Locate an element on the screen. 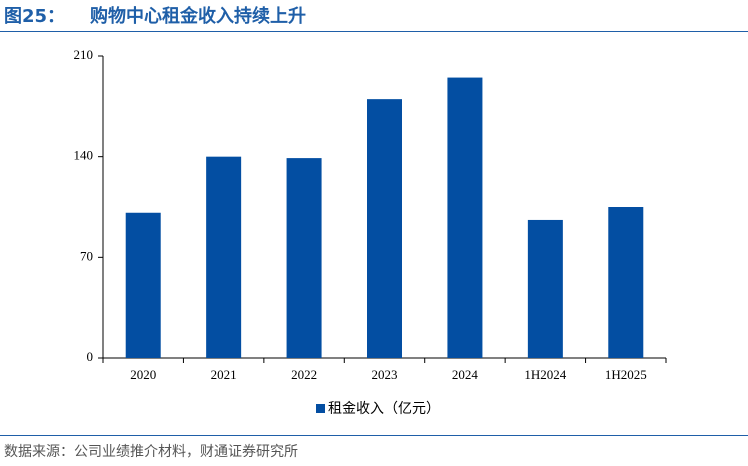 The width and height of the screenshot is (748, 466). x-tick-label: 2021 is located at coordinates (224, 374).